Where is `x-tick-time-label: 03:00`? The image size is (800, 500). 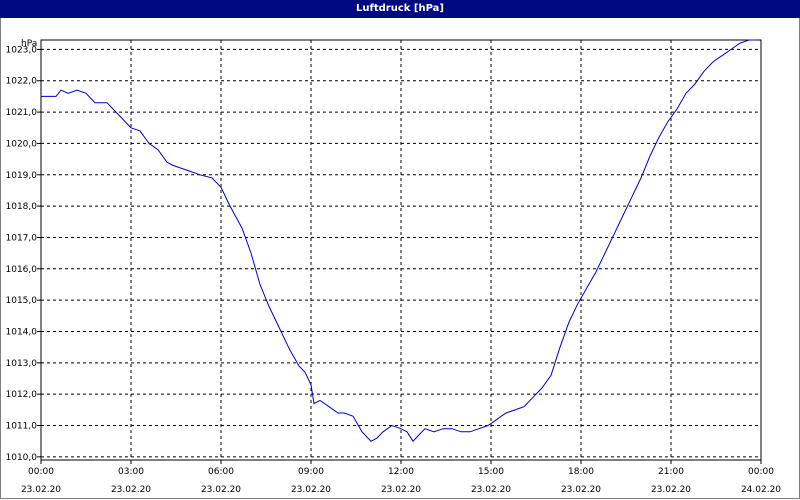 x-tick-time-label: 03:00 is located at coordinates (131, 472).